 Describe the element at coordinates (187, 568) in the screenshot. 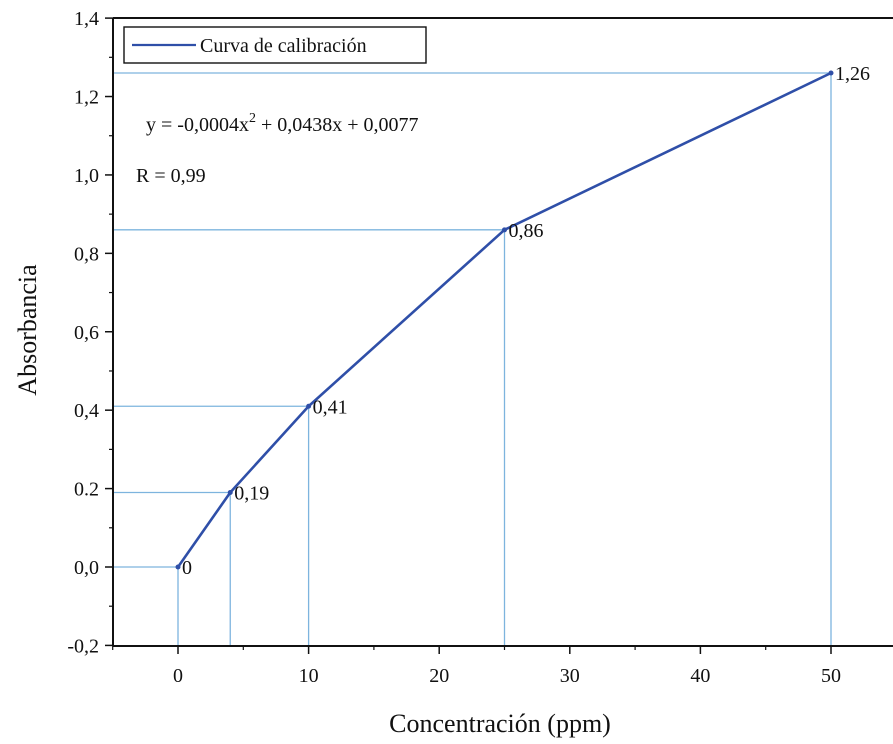

I see `data-point-label: 0` at that location.